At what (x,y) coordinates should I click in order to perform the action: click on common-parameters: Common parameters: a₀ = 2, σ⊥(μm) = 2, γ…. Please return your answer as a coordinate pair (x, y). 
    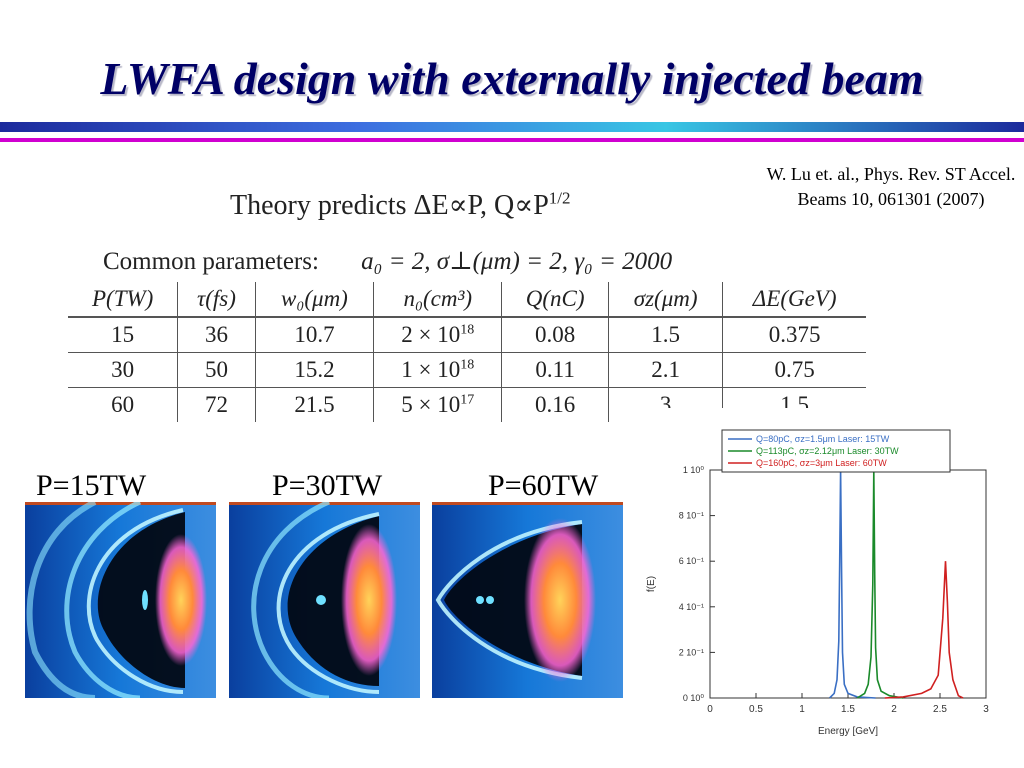
    Looking at the image, I should click on (387, 261).